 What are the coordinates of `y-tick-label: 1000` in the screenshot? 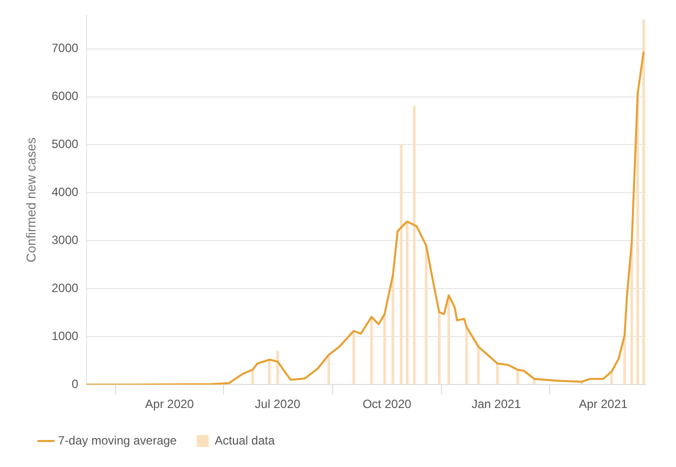 It's located at (65, 335).